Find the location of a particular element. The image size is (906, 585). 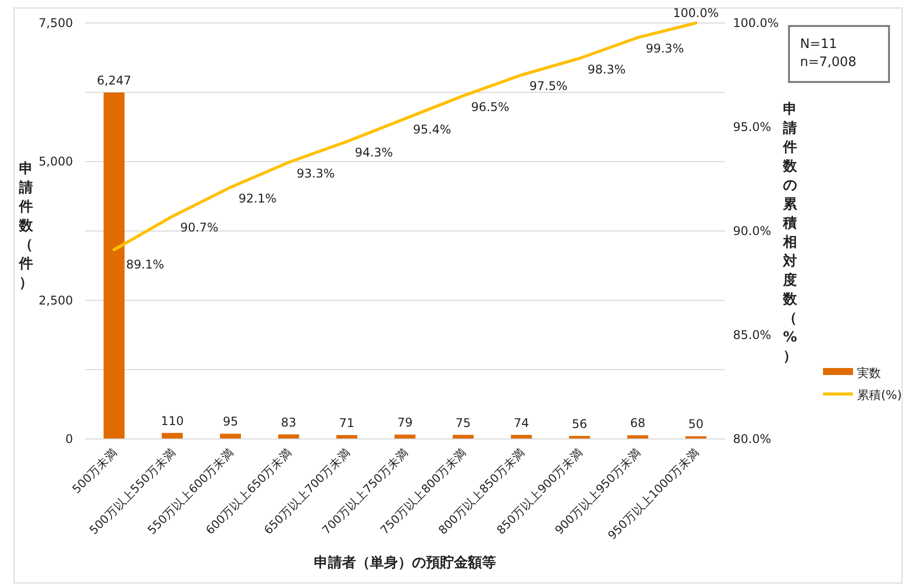

data-label: 75 is located at coordinates (463, 423).